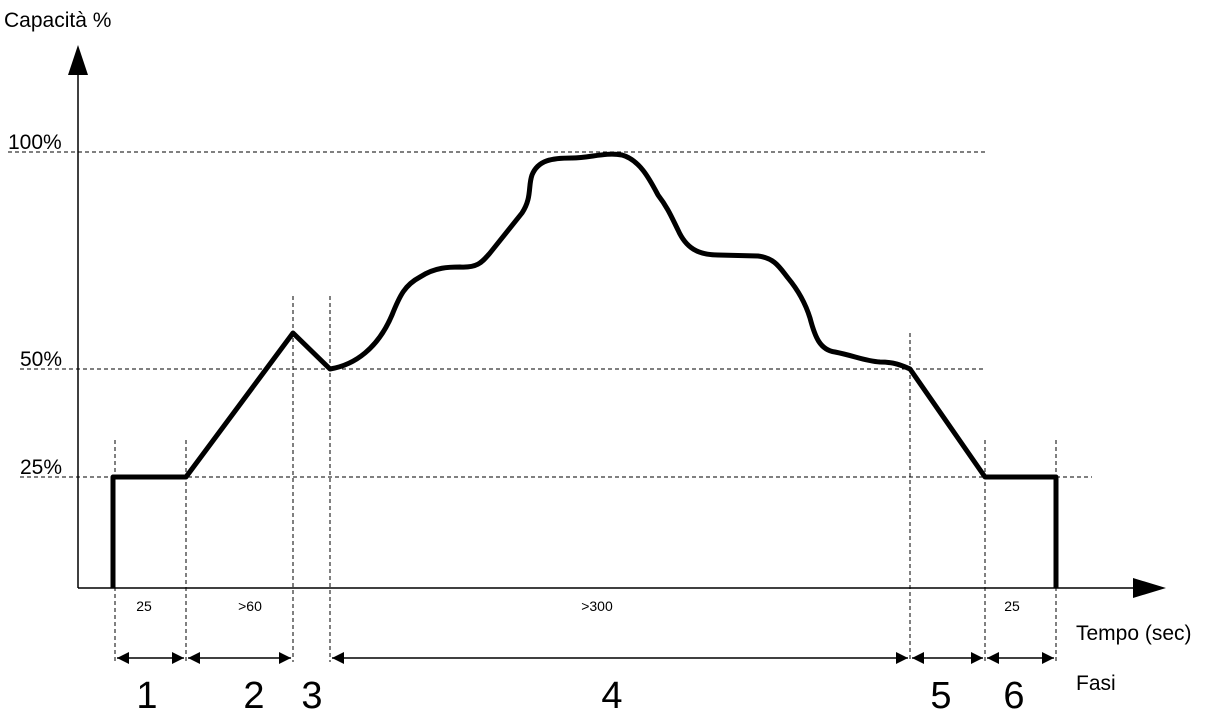 The width and height of the screenshot is (1226, 714). What do you see at coordinates (78, 60) in the screenshot?
I see `y-axis-arrow-icon` at bounding box center [78, 60].